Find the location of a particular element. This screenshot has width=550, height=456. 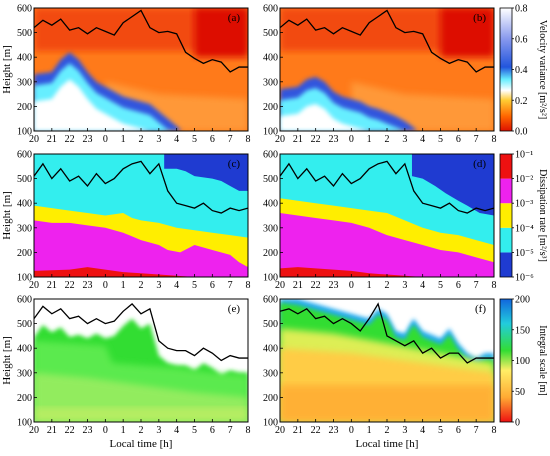

colorbar-velocity-variance: 0.0 0.2 0.4 0.6 0.8 Velocity variance [m²/s²] is located at coordinates (523, 71).